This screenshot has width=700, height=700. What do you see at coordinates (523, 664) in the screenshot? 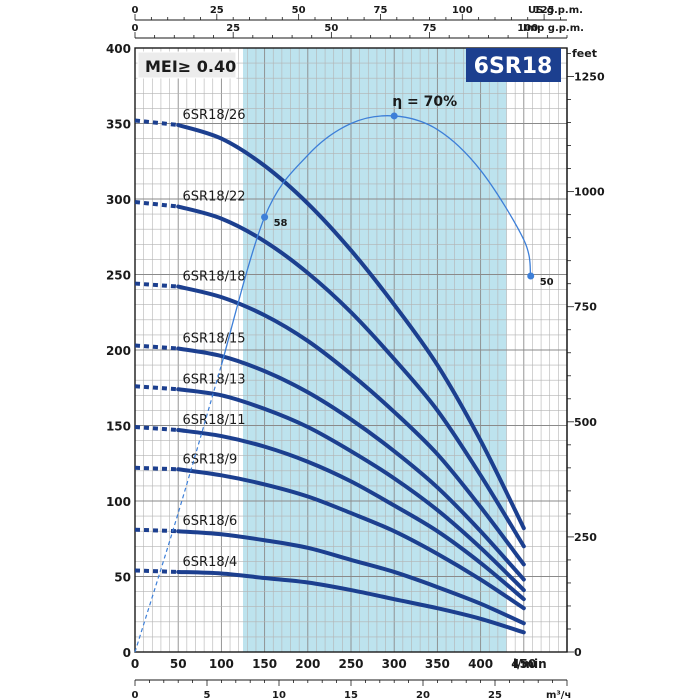
I see `x-tick-label: 450` at bounding box center [523, 664].